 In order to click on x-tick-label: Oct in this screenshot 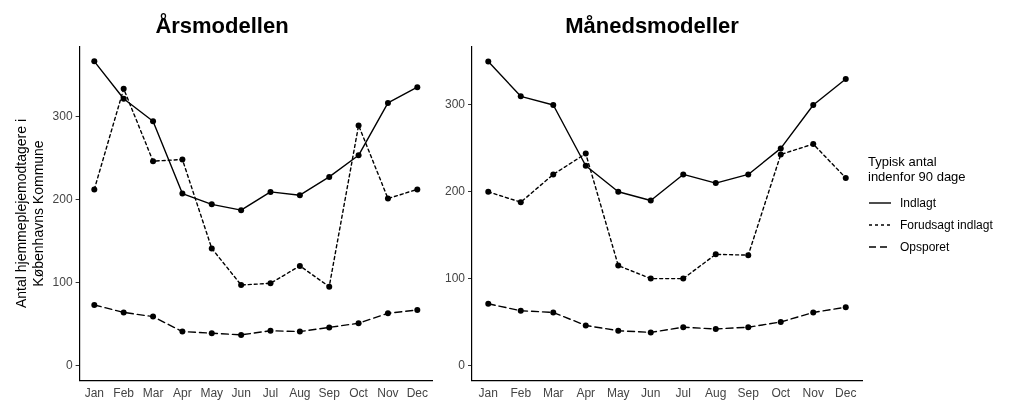, I will do `click(359, 393)`.